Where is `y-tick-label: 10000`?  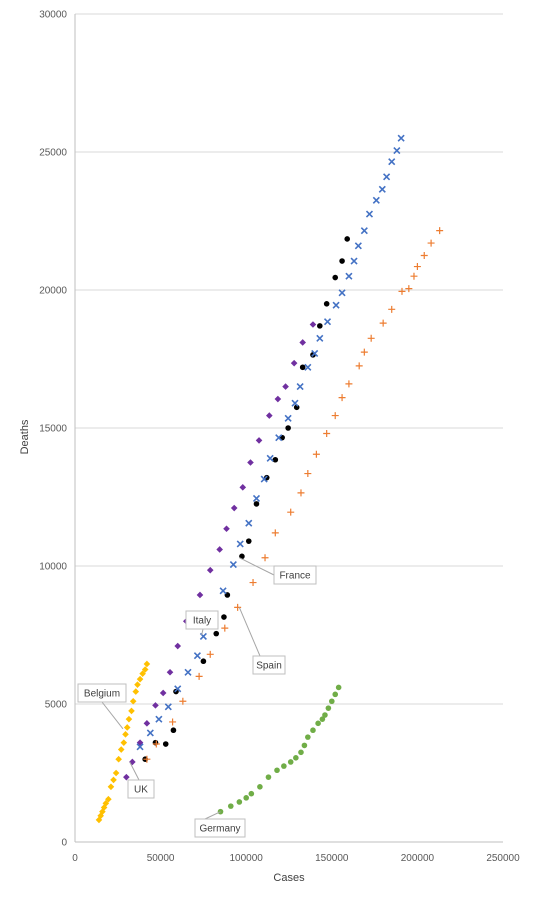
y-tick-label: 10000 is located at coordinates (53, 567).